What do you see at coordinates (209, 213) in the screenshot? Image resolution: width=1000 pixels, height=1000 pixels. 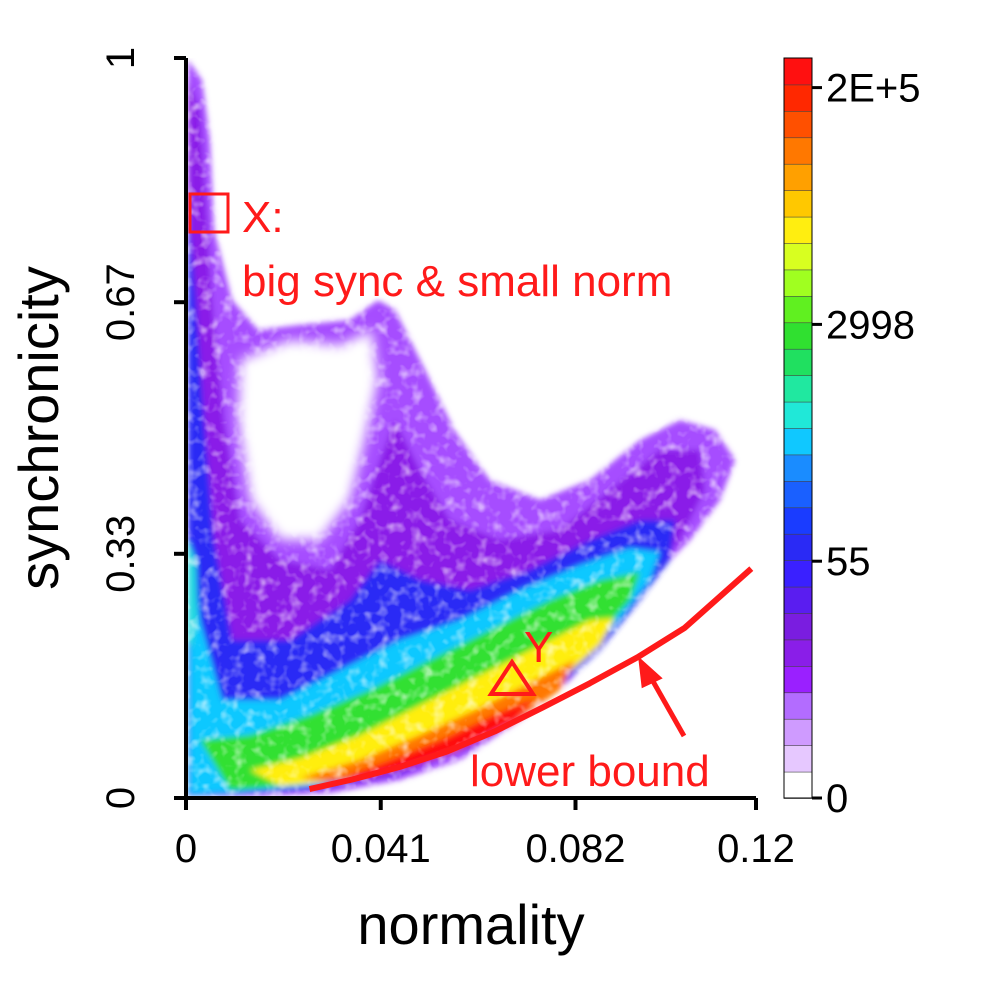 I see `x-marker-box` at bounding box center [209, 213].